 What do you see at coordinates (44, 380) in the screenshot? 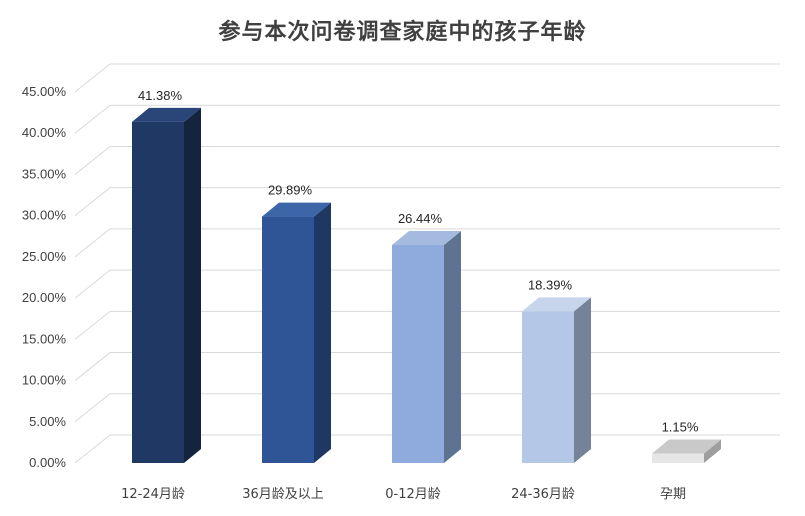
I see `y-tick-label: 10.00%` at bounding box center [44, 380].